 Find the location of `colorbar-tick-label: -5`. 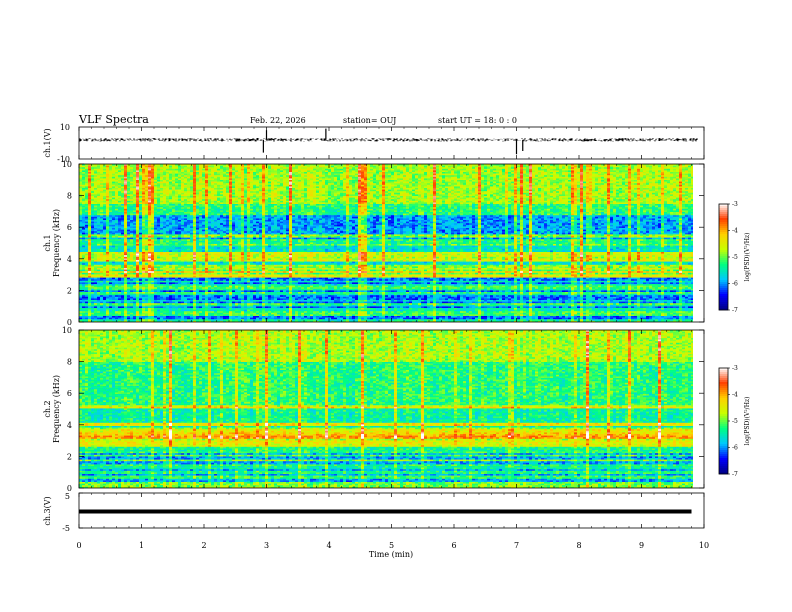

colorbar-tick-label: -5 is located at coordinates (735, 257).